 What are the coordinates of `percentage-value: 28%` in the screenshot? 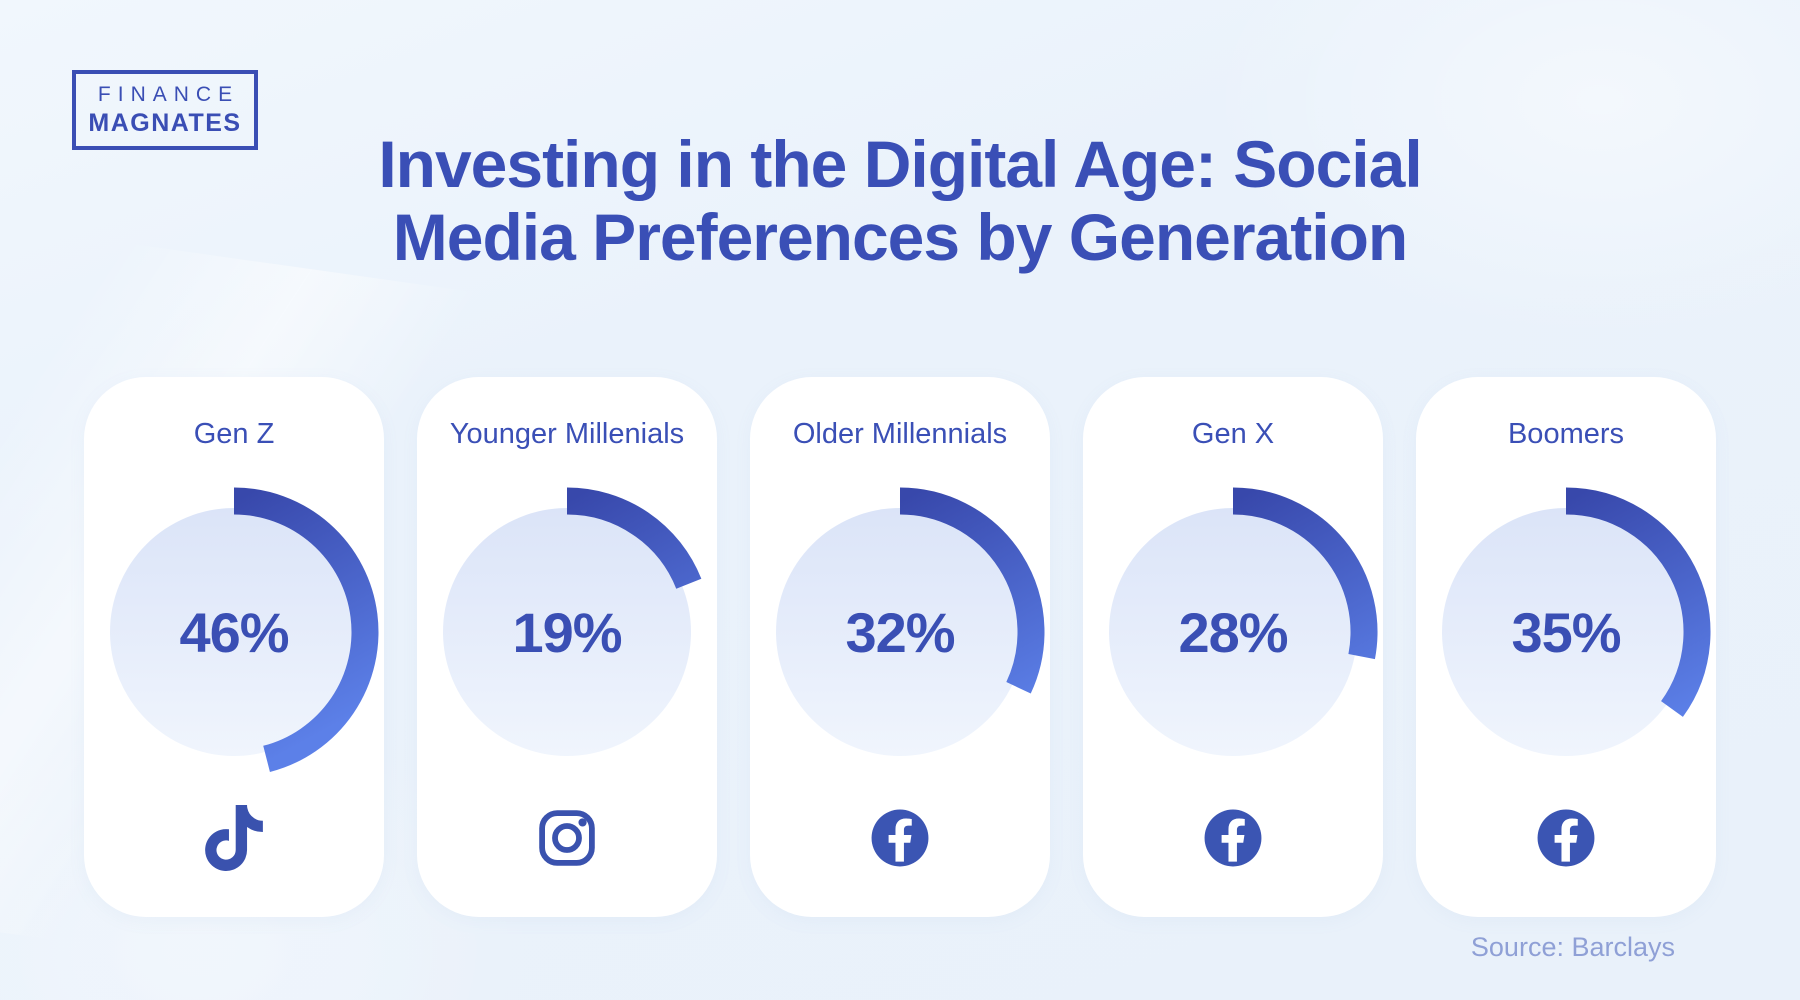 It's located at (1233, 632).